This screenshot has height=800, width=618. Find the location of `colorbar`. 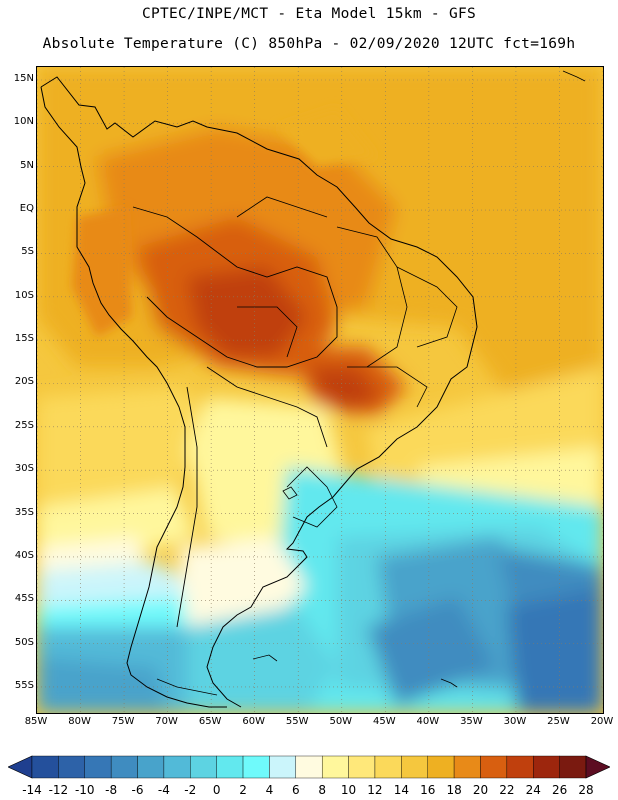

colorbar is located at coordinates (309, 767).